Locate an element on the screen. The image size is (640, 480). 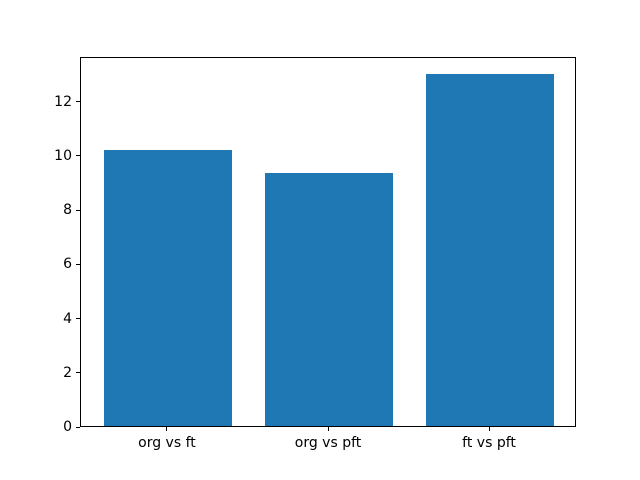
x-tick-label: org vs ft is located at coordinates (167, 443).